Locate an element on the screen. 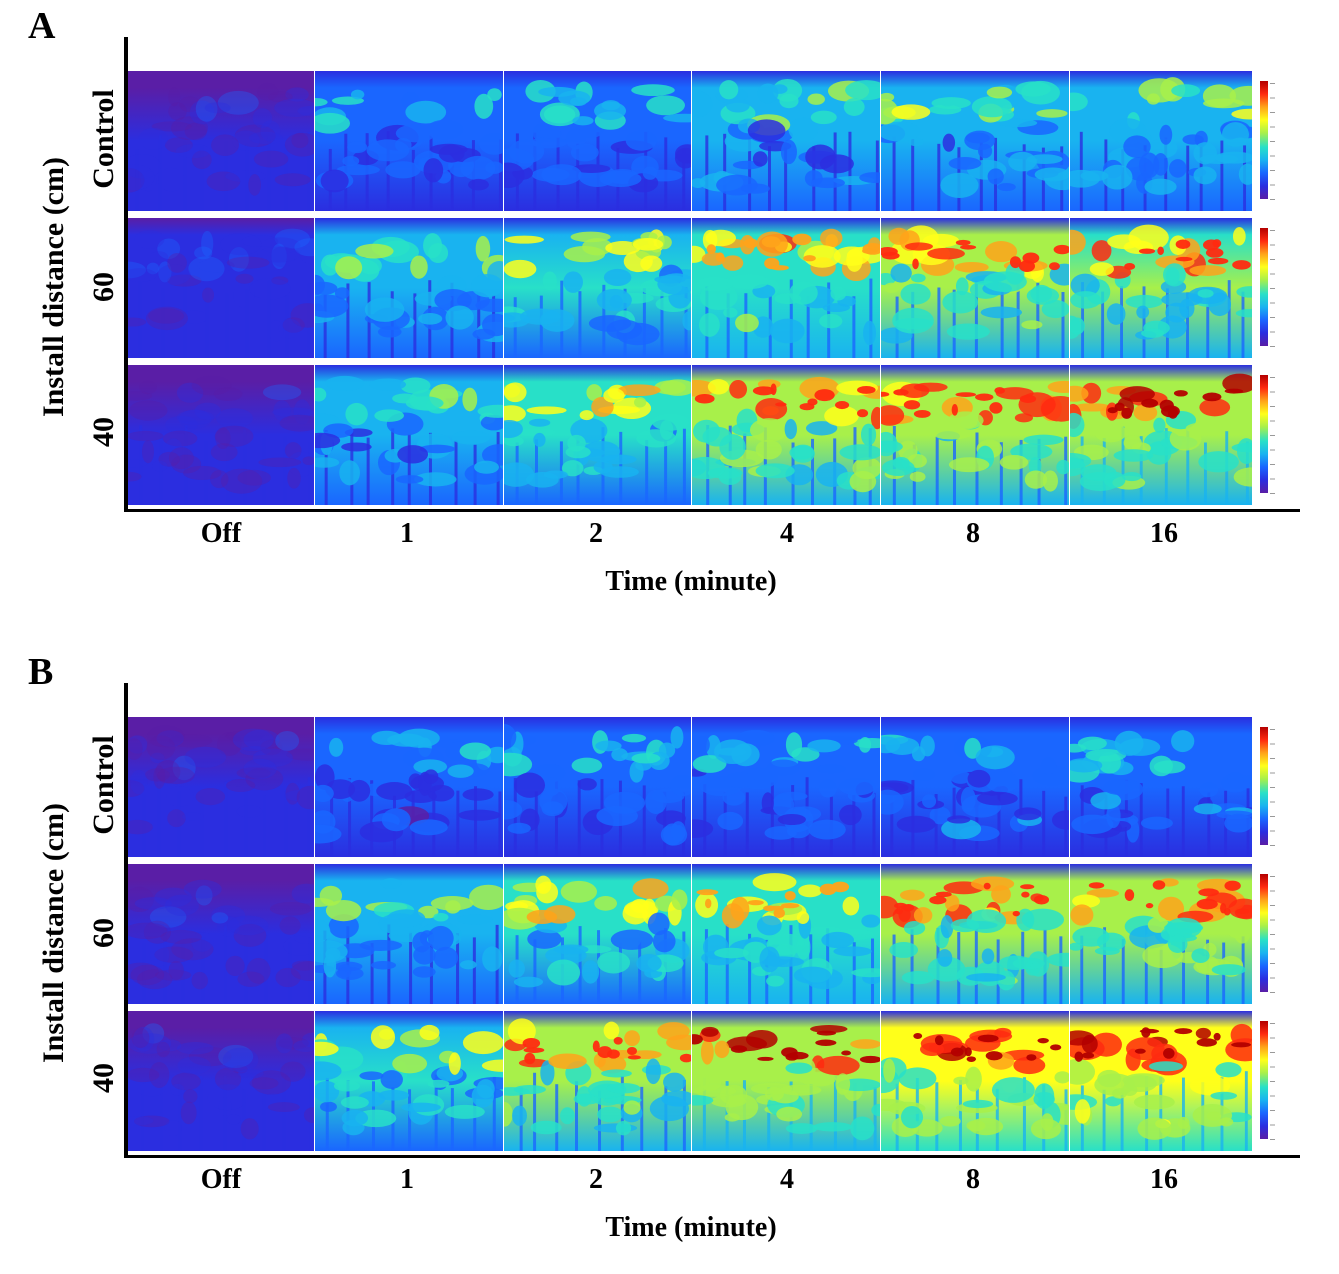 The height and width of the screenshot is (1274, 1339). panel-letter: A is located at coordinates (42, 26).